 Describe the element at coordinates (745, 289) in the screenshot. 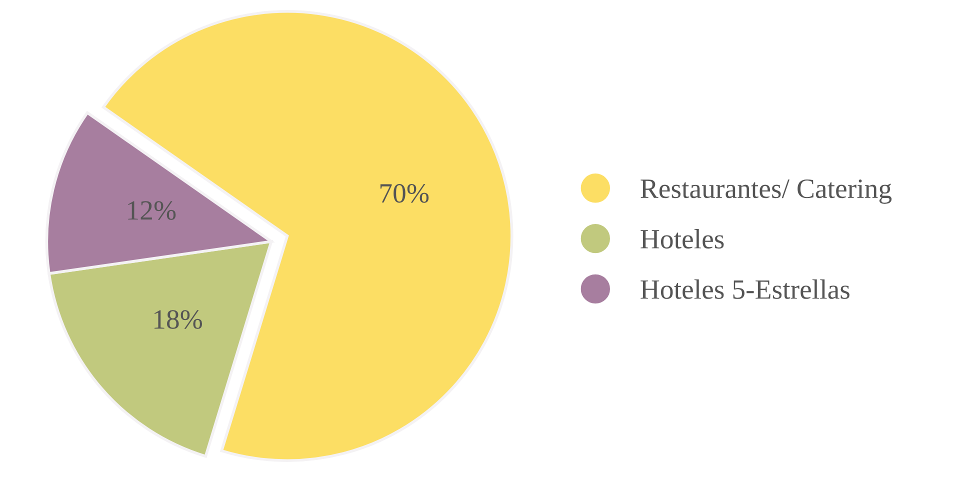

I see `legend-label: Hoteles 5-Estrellas` at that location.